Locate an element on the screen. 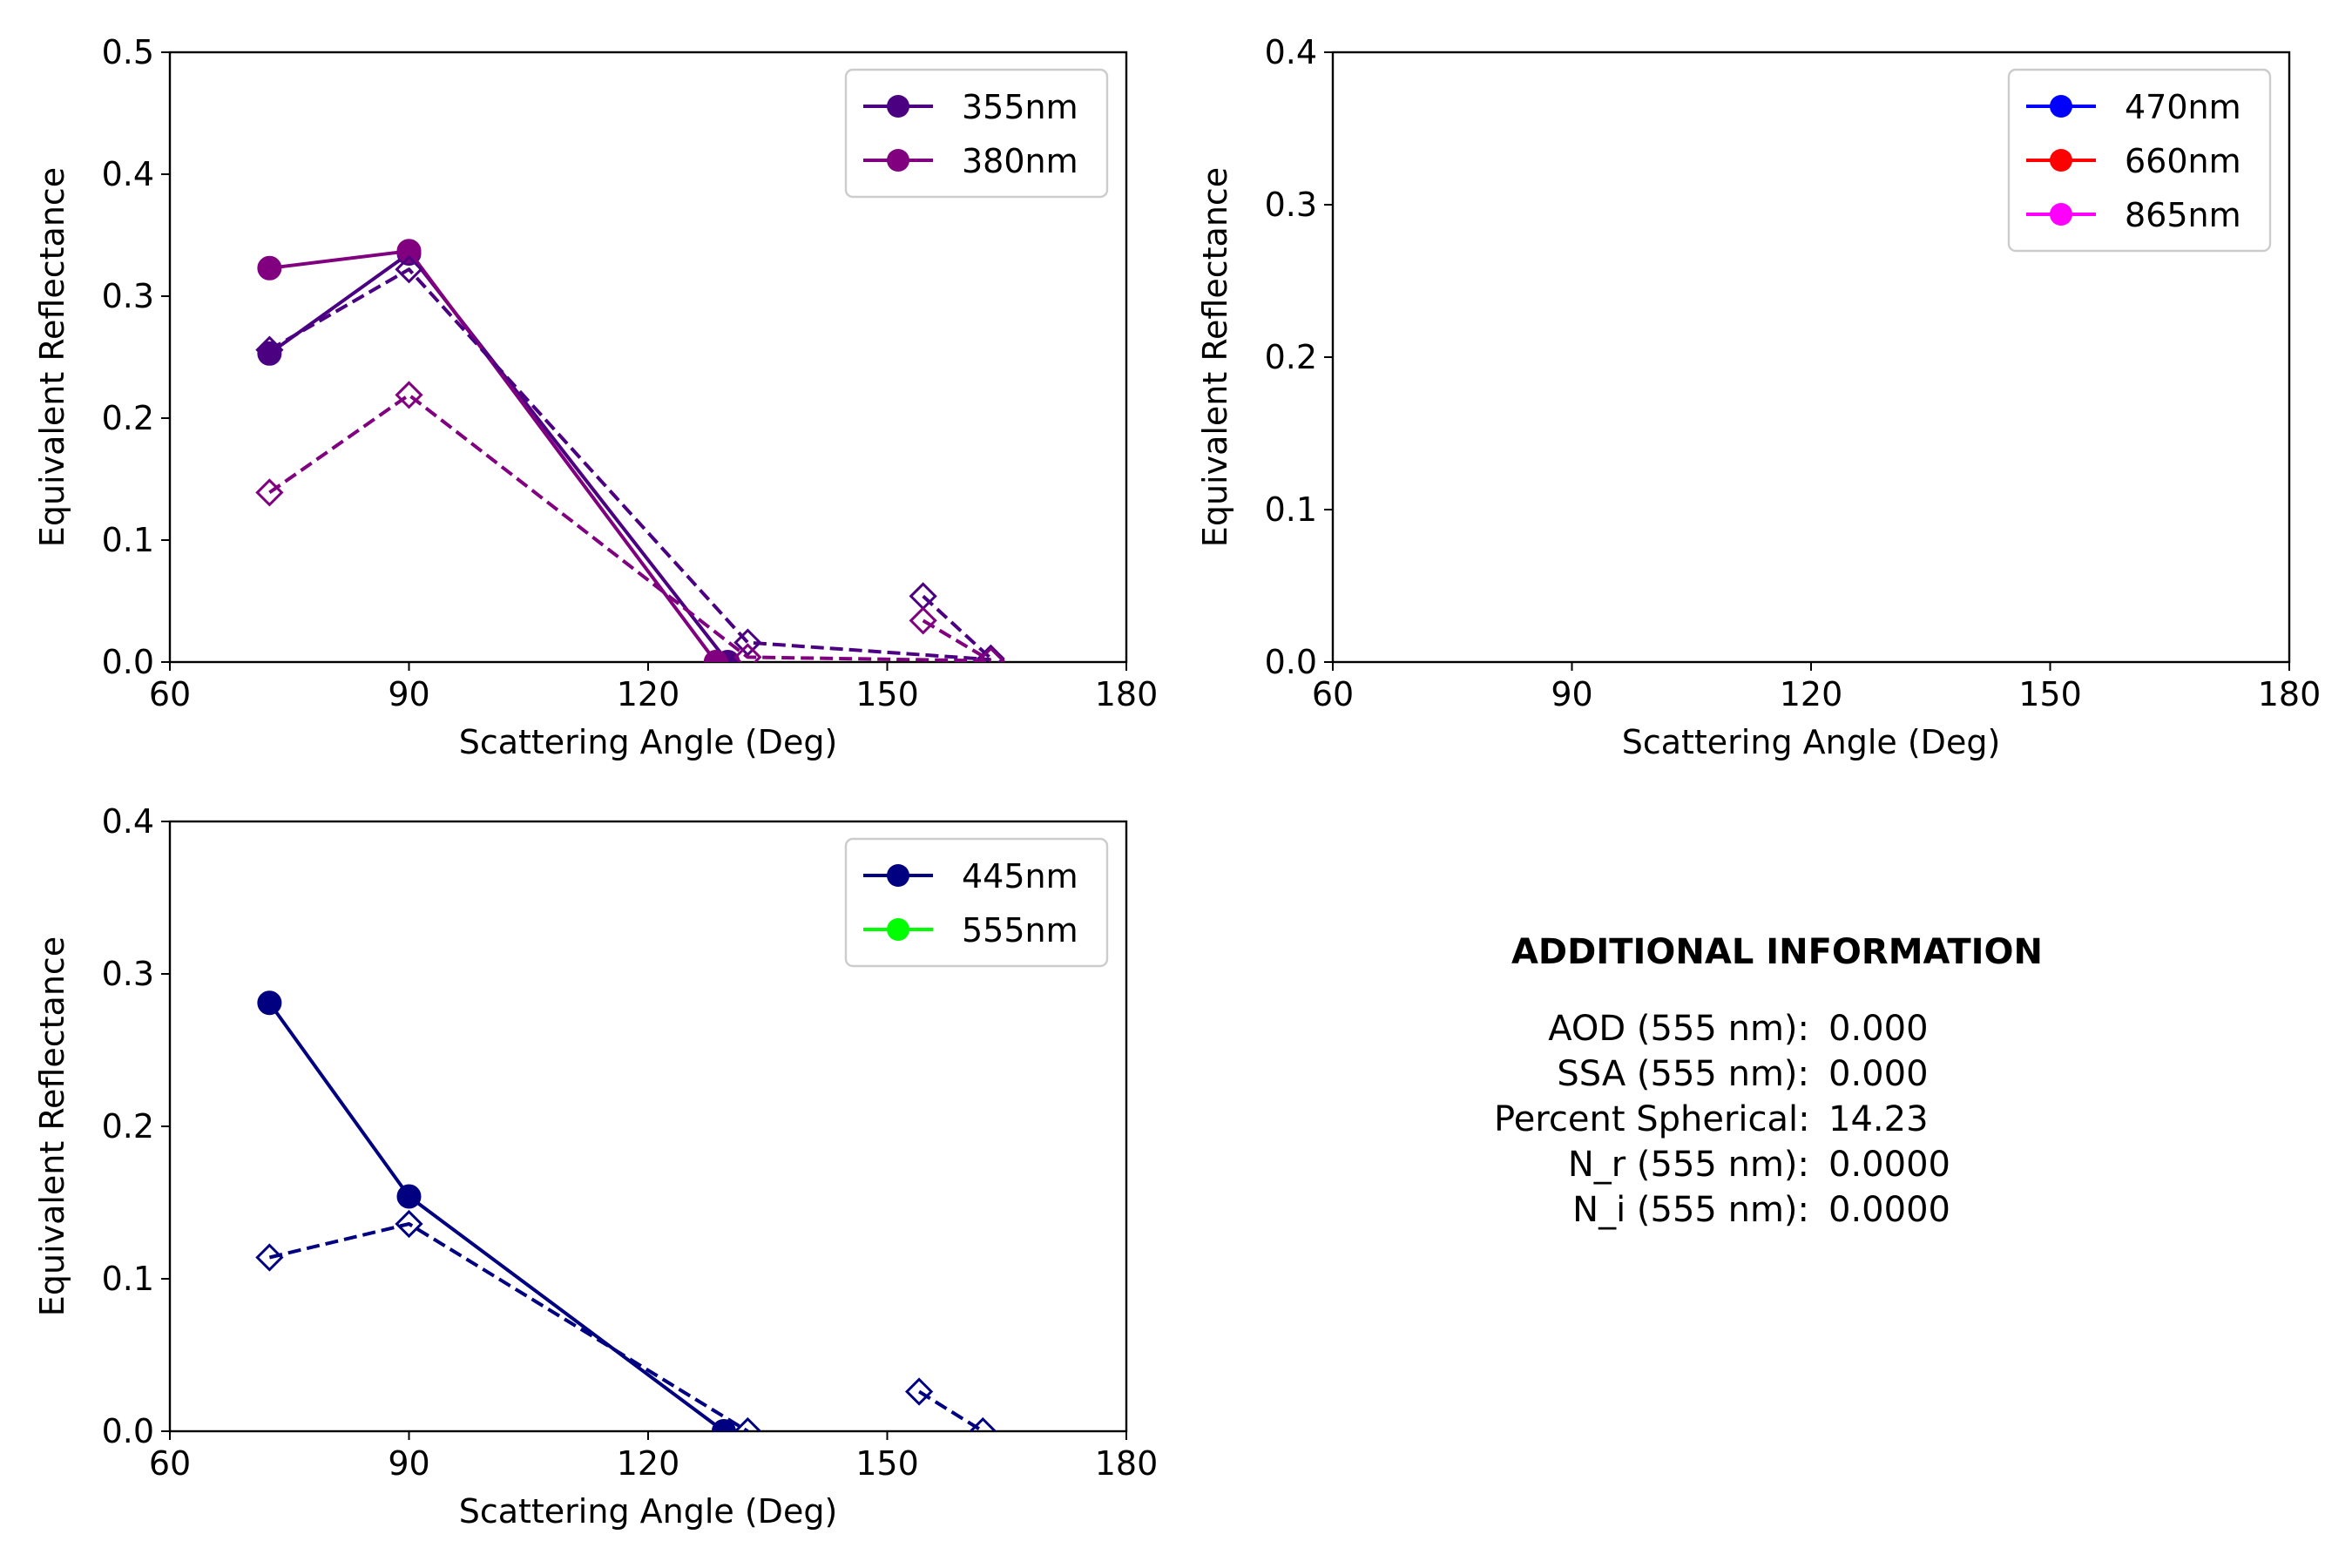 Image resolution: width=2352 pixels, height=1568 pixels. info-row-percent-spherical: Percent Spherical: 14.23 is located at coordinates (1712, 1121).